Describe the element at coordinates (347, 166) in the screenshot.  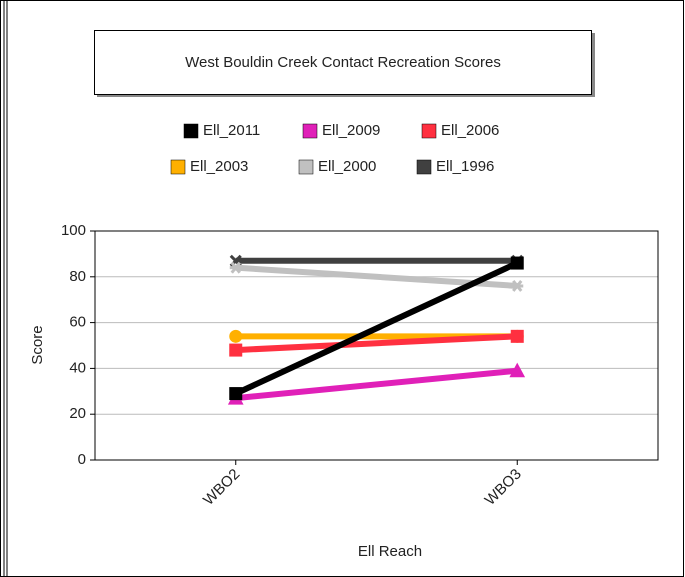
I see `legend-label: Ell_2000` at that location.